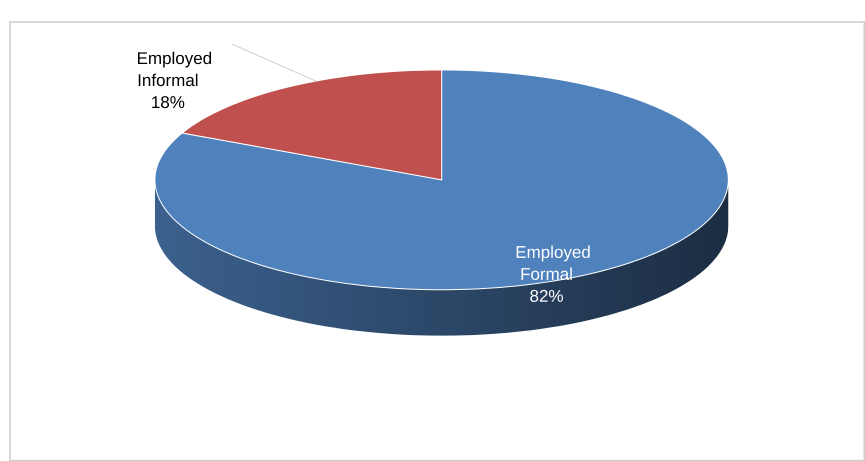 This screenshot has height=461, width=865. What do you see at coordinates (168, 102) in the screenshot?
I see `data-label: 18%` at bounding box center [168, 102].